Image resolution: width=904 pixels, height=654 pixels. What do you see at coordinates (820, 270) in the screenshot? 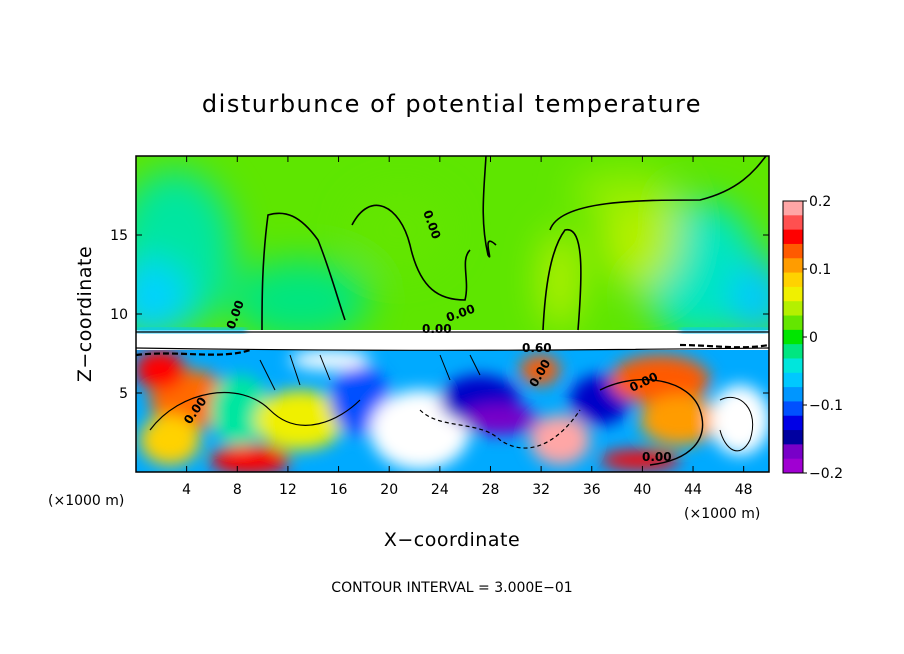
I see `colorbar-tick-label: 0.1` at bounding box center [820, 270].